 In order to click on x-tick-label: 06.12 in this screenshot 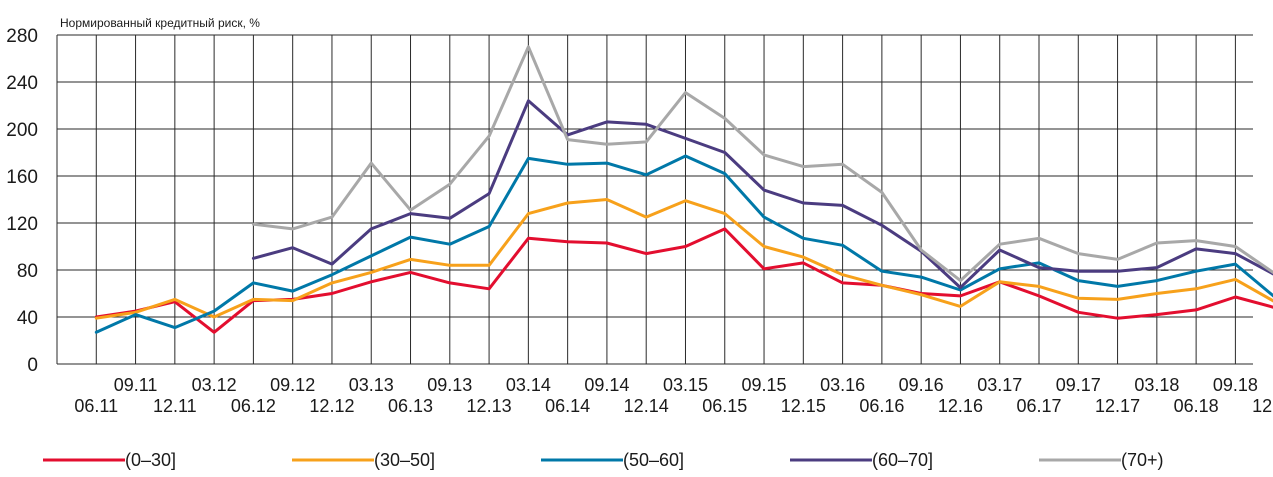, I will do `click(253, 406)`.